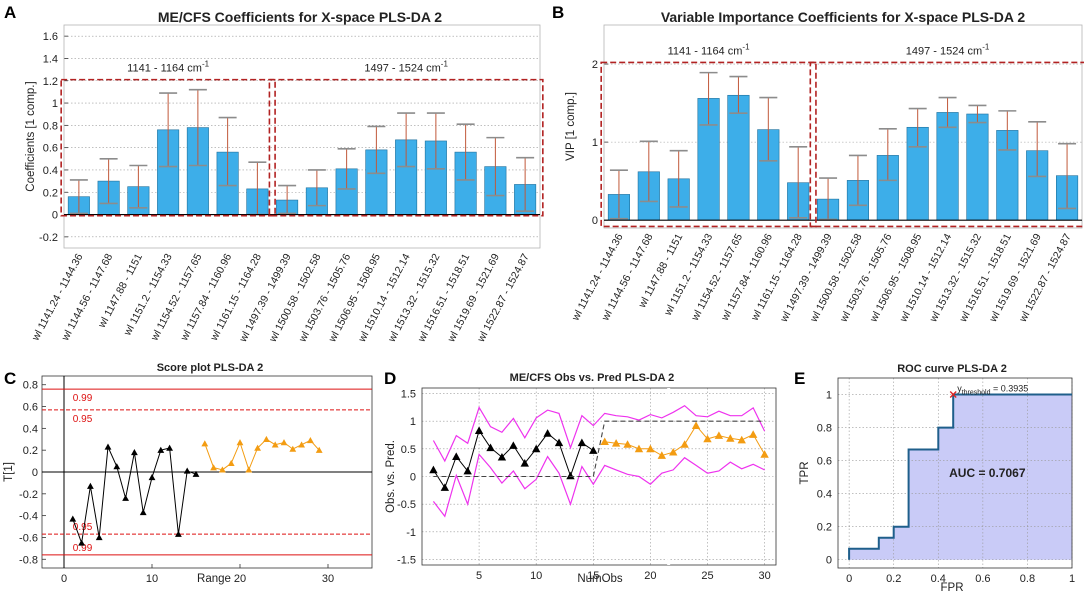 This screenshot has width=1084, height=596. Describe the element at coordinates (1027, 579) in the screenshot. I see `x-tick-label: 0.8` at that location.